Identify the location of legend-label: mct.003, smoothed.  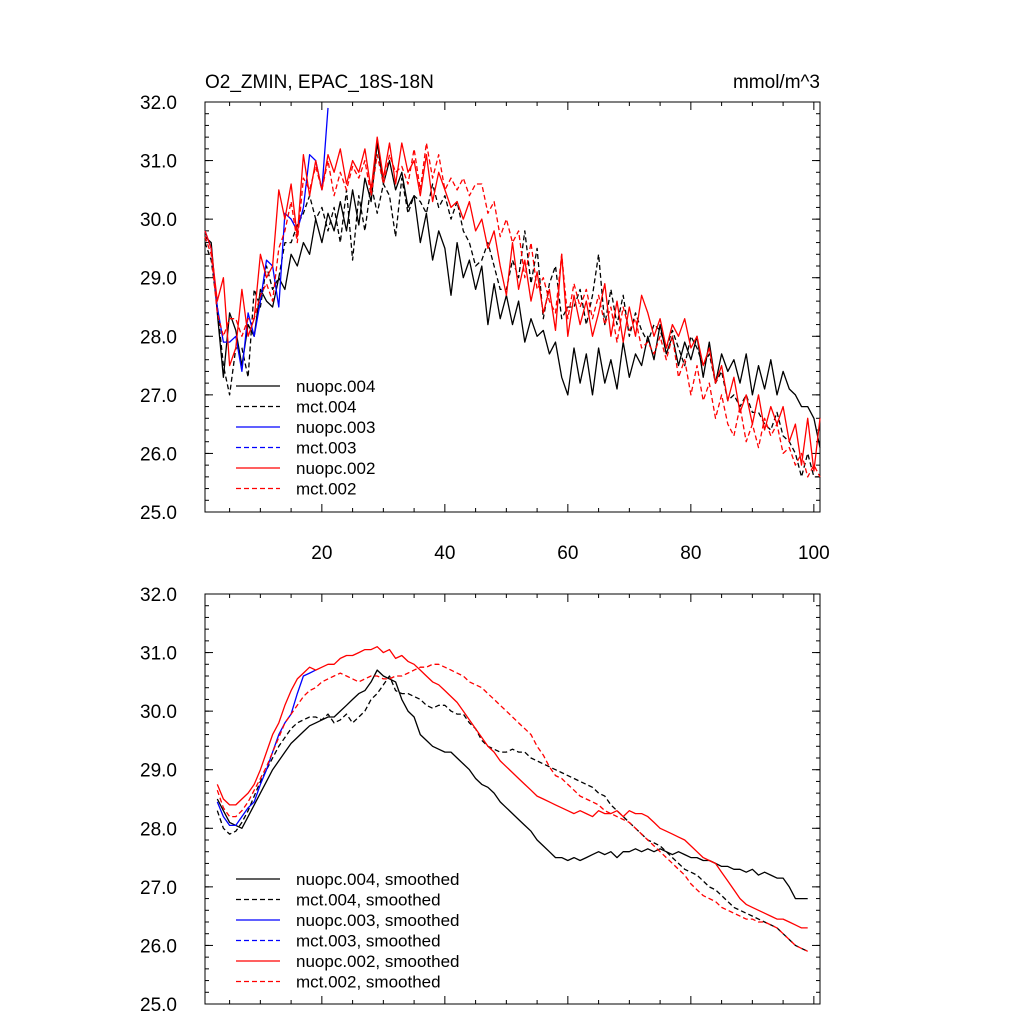
(368, 941).